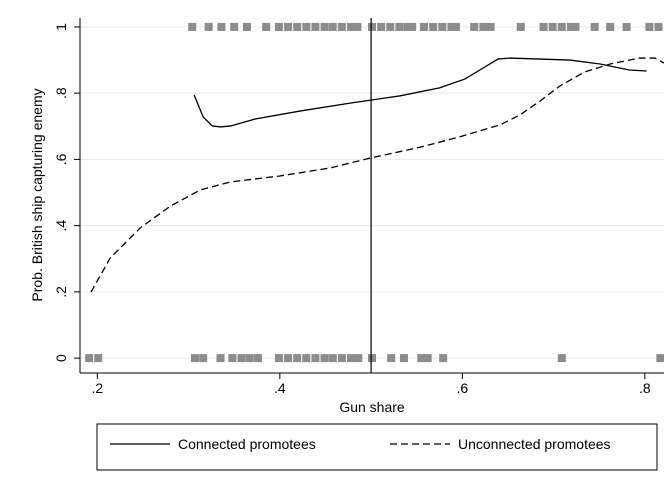 This screenshot has width=664, height=494. Describe the element at coordinates (247, 444) in the screenshot. I see `legend-label: Connected promotees` at that location.